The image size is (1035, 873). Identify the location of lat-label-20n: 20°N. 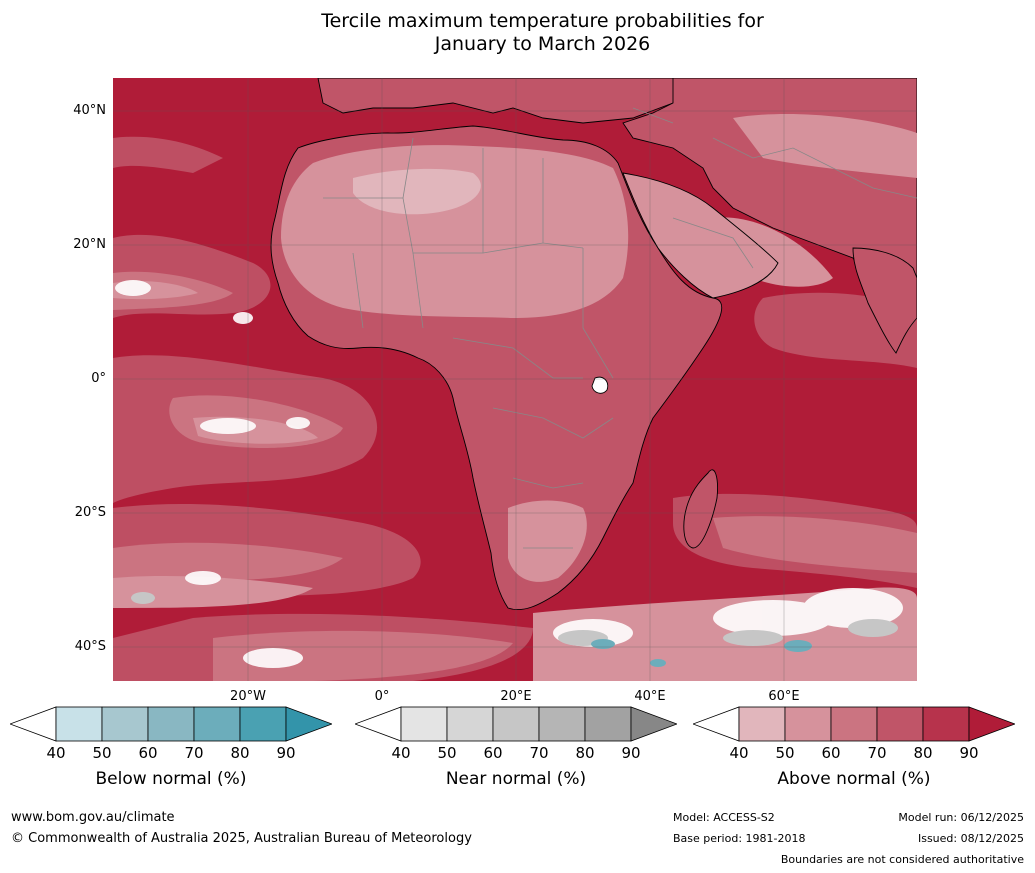
(89, 244).